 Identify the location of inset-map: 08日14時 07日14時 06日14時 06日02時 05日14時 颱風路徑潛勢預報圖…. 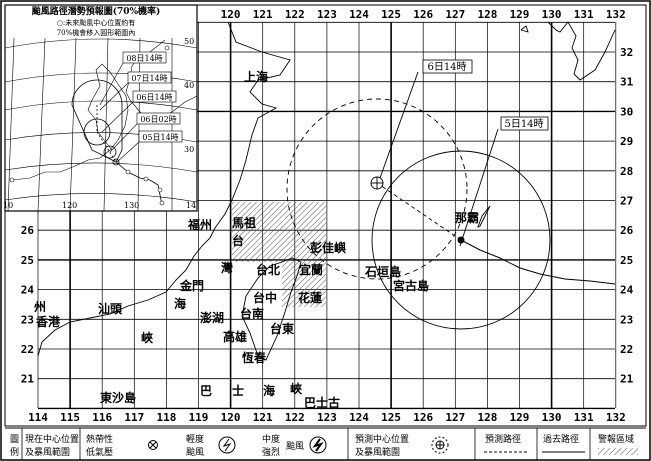
(100, 108).